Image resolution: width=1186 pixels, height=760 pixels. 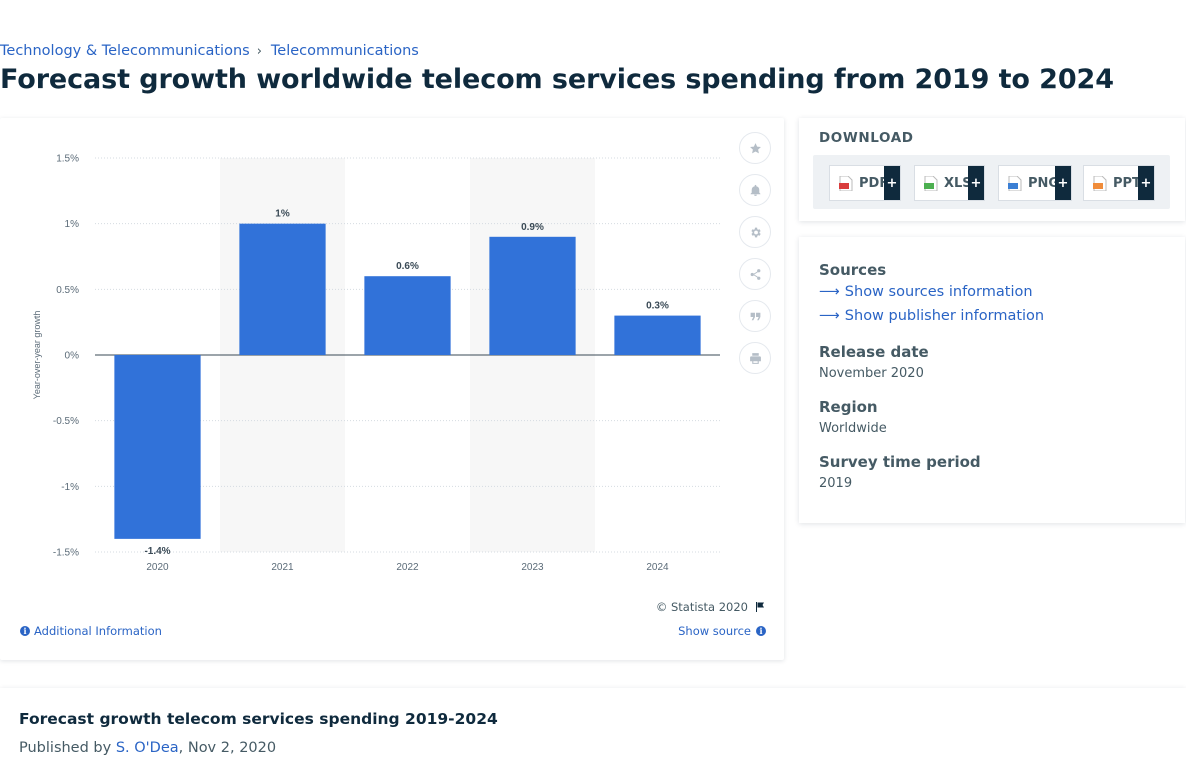 I want to click on sources-label: Sources, so click(x=853, y=270).